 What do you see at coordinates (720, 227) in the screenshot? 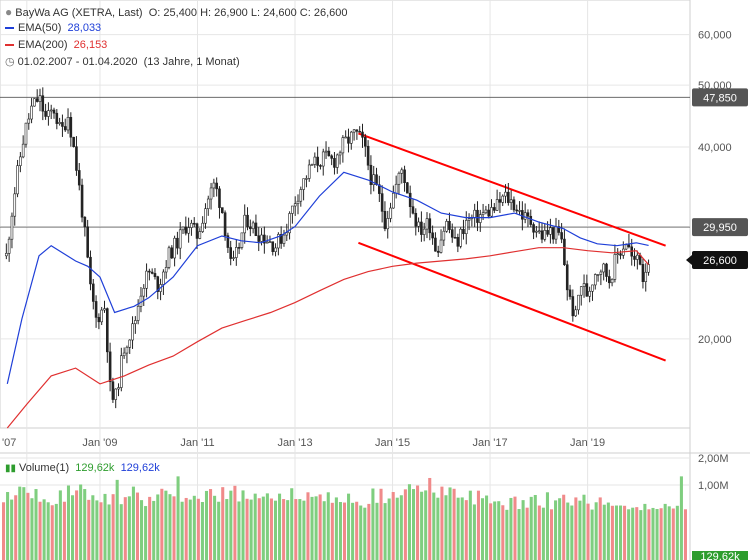
I see `level-tag` at bounding box center [720, 227].